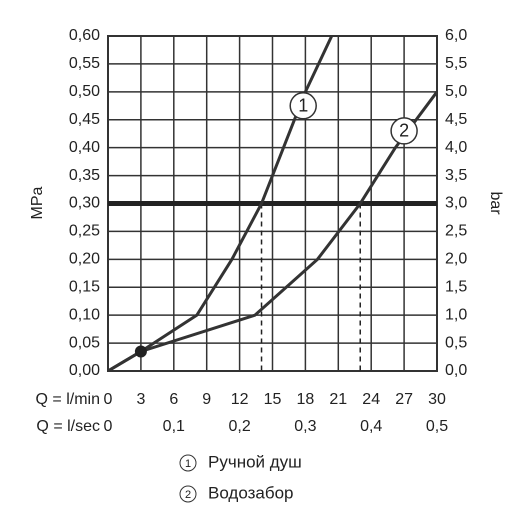  What do you see at coordinates (437, 399) in the screenshot?
I see `x-tick-label: 30` at bounding box center [437, 399].